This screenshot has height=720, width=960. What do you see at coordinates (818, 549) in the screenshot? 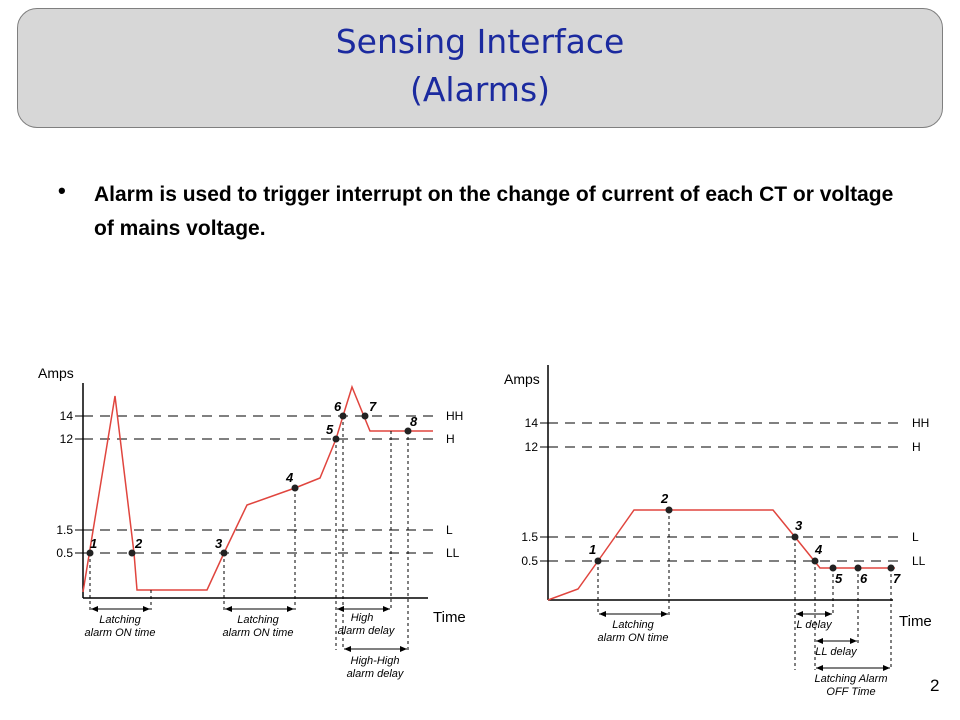
I see `right-point-label: 4` at bounding box center [818, 549].